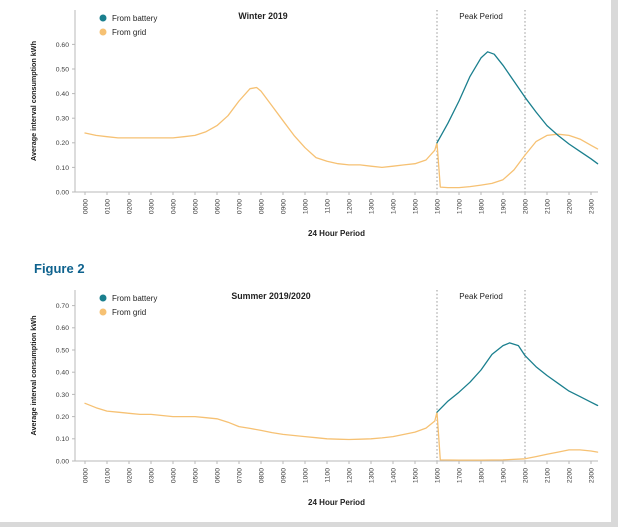 The width and height of the screenshot is (618, 527). What do you see at coordinates (614, 263) in the screenshot?
I see `page-right-edge` at bounding box center [614, 263].